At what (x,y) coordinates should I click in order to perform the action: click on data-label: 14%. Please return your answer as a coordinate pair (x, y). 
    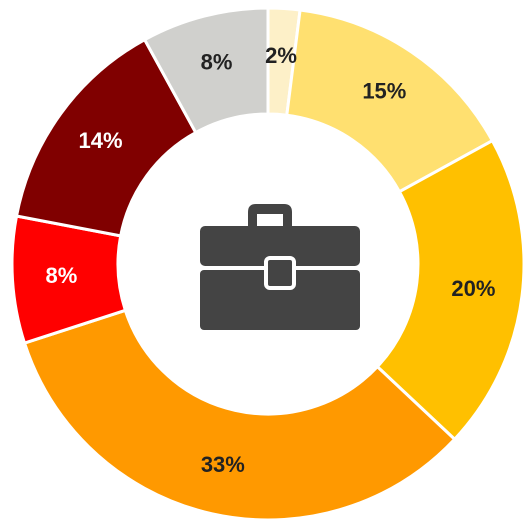
    Looking at the image, I should click on (101, 140).